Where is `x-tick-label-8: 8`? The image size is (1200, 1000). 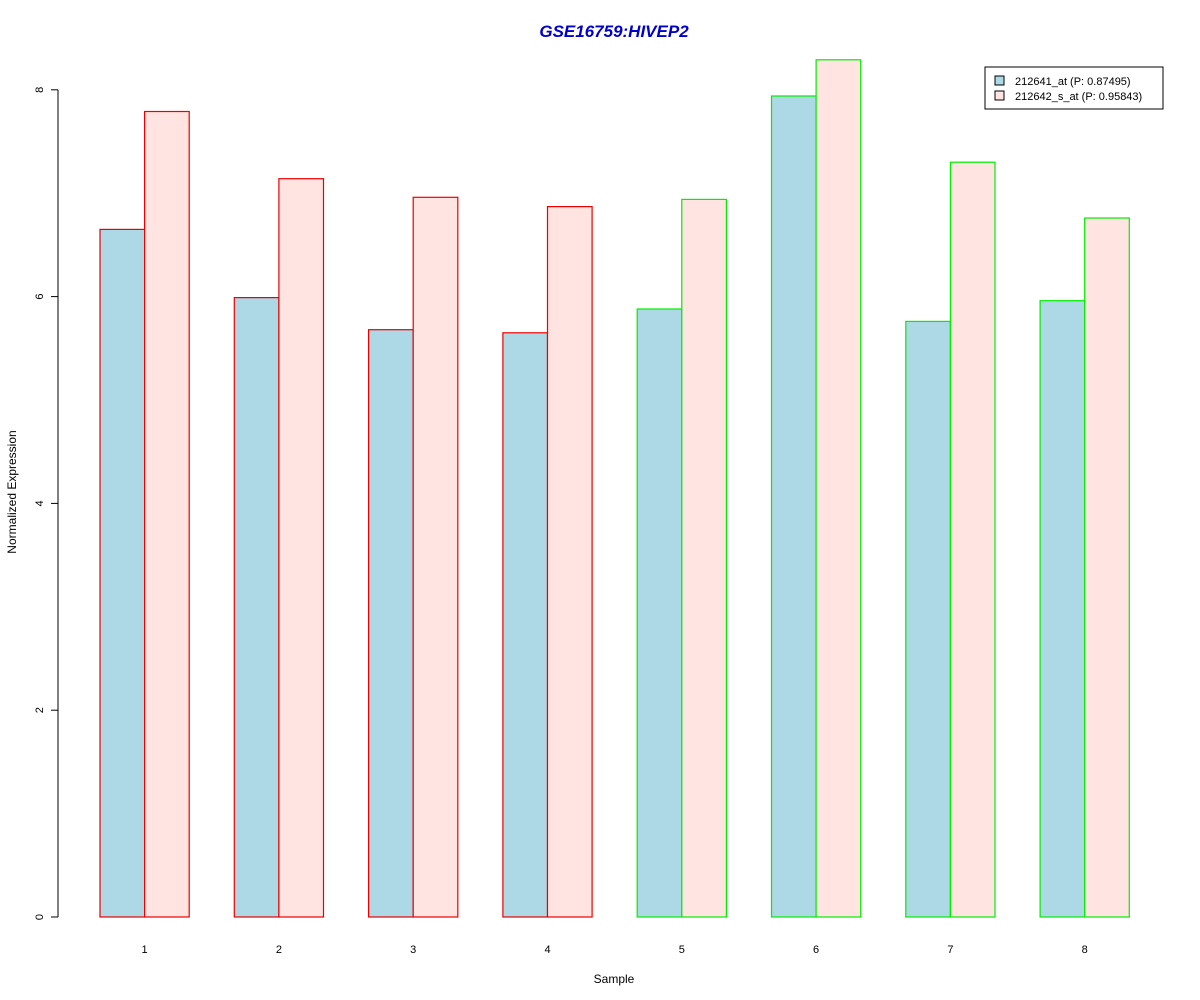
x-tick-label-8: 8 is located at coordinates (1085, 950).